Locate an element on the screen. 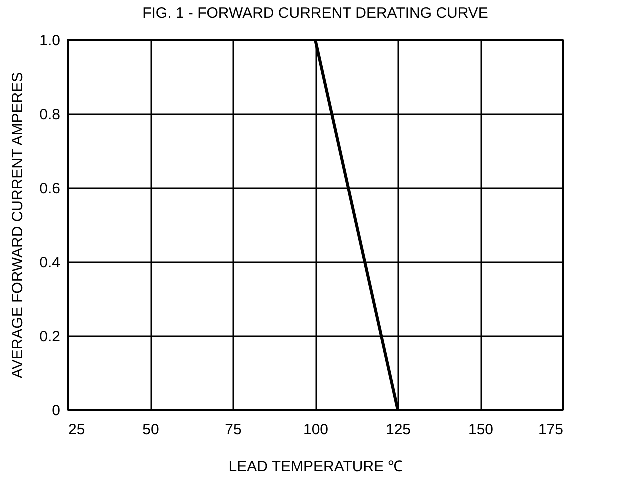 Image resolution: width=630 pixels, height=490 pixels. chart-title: FIG. 1 - FORWARD CURRENT DERATING CURVE is located at coordinates (315, 13).